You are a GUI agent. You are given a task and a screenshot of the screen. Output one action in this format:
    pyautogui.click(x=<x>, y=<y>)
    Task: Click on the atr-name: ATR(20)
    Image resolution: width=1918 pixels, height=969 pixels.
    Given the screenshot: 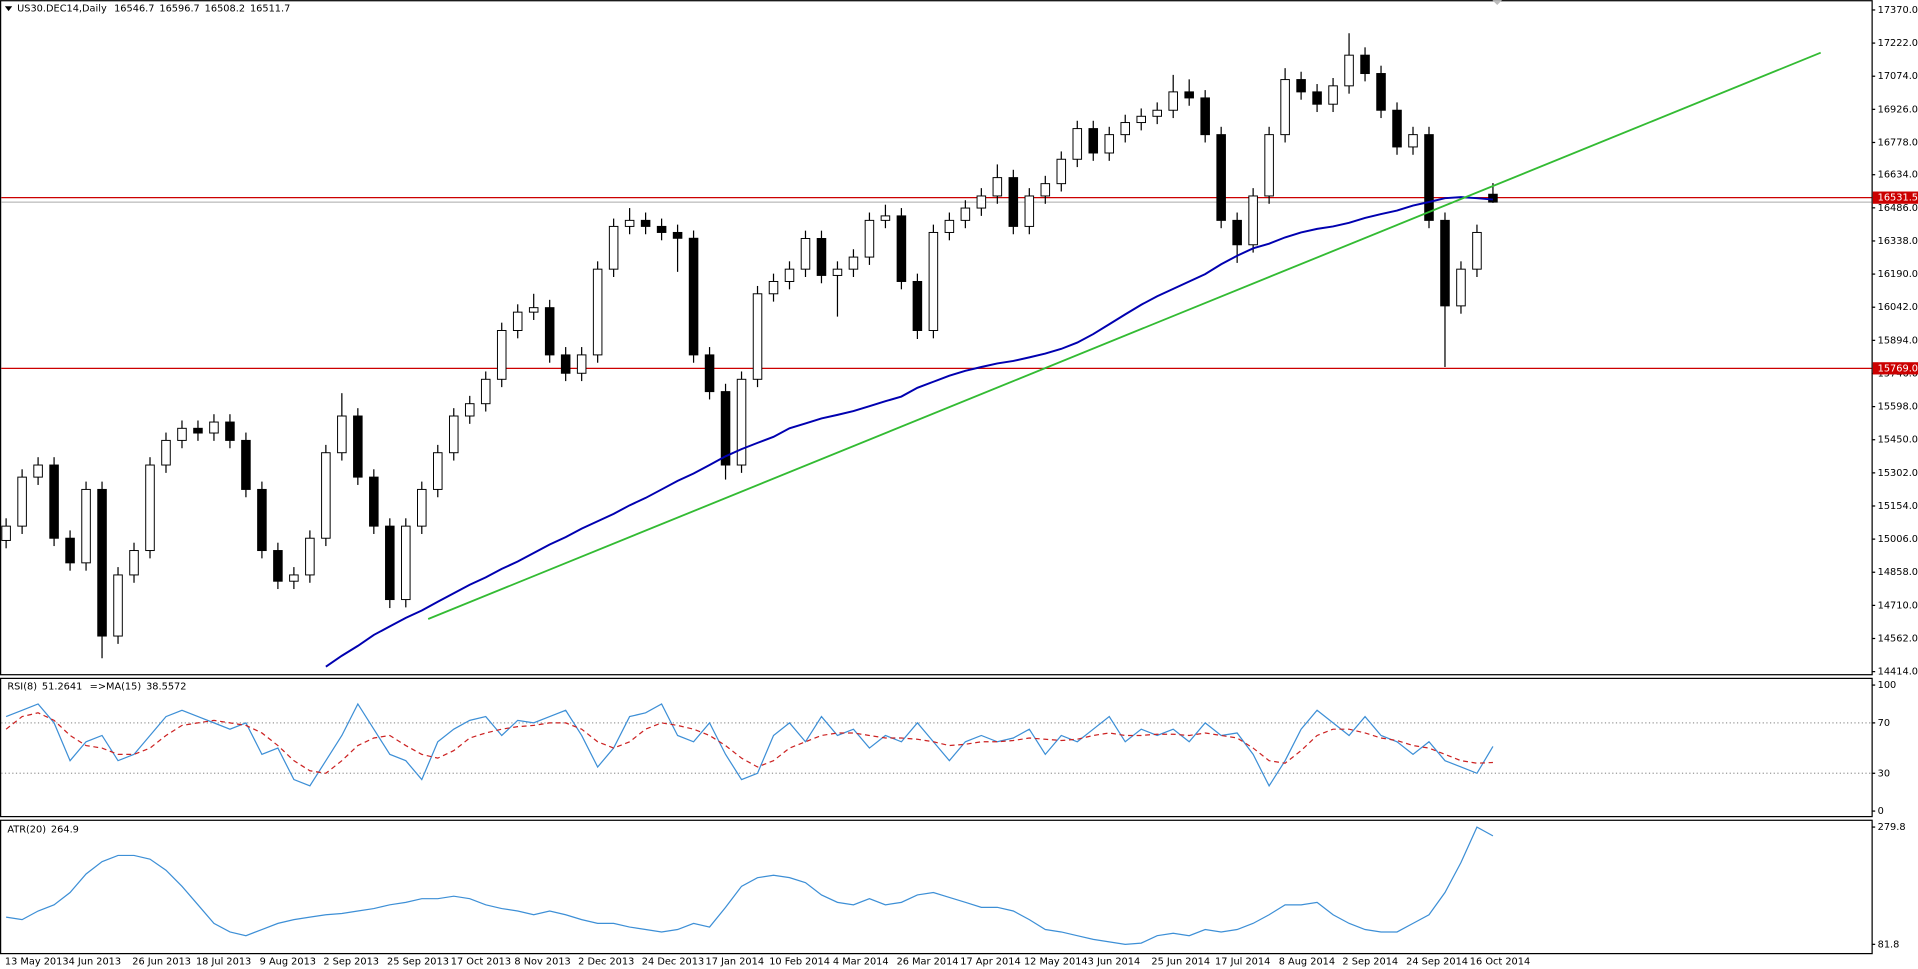 What is the action you would take?
    pyautogui.click(x=26, y=829)
    